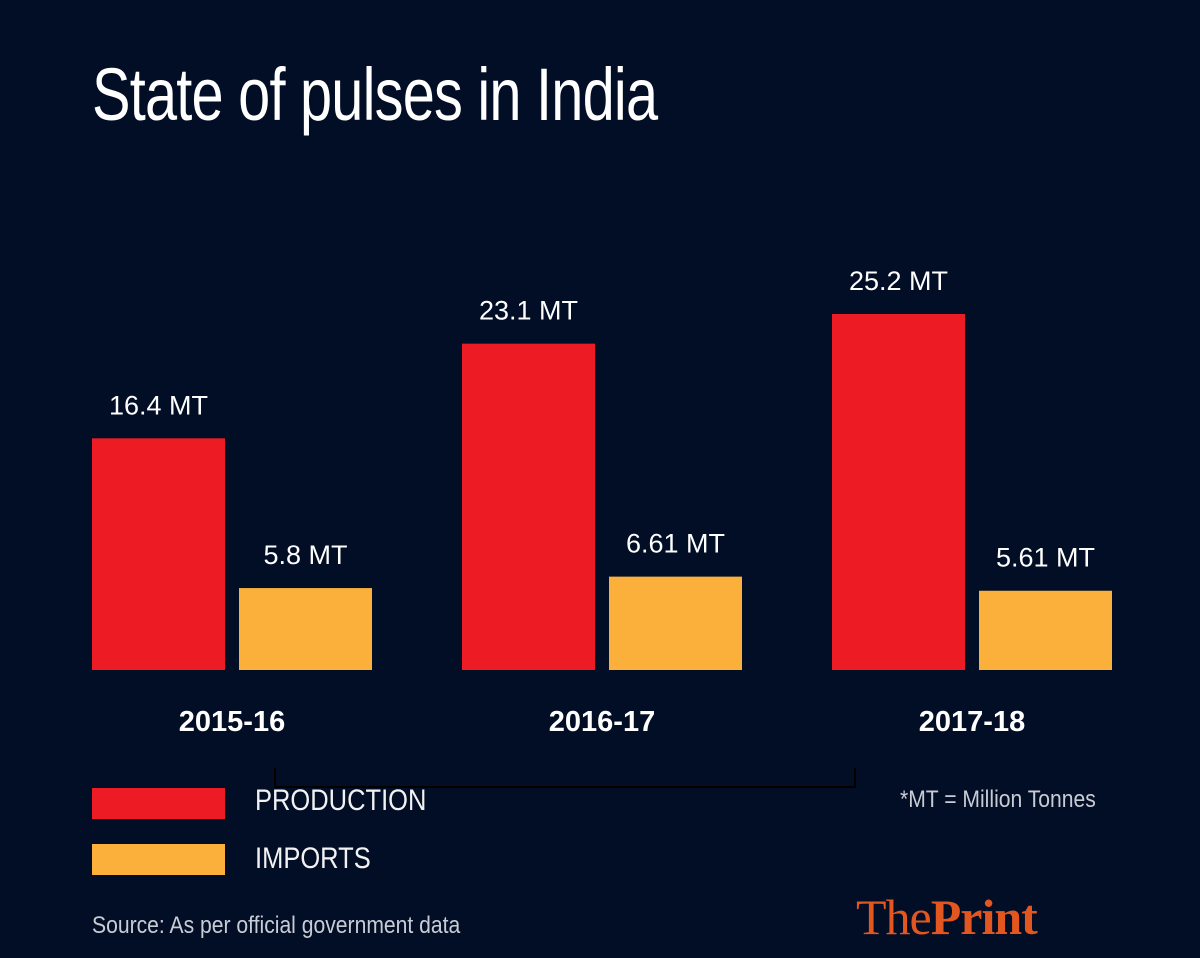 This screenshot has height=958, width=1200. What do you see at coordinates (276, 925) in the screenshot?
I see `source-note: Source: As per official government data` at bounding box center [276, 925].